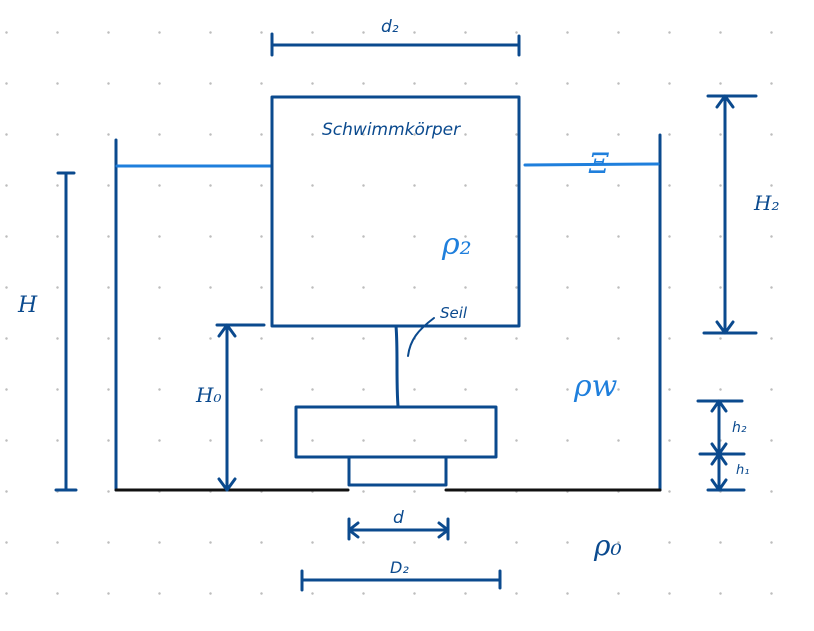 This screenshot has width=814, height=631. I want to click on water-level-symbol: Ξ, so click(598, 163).